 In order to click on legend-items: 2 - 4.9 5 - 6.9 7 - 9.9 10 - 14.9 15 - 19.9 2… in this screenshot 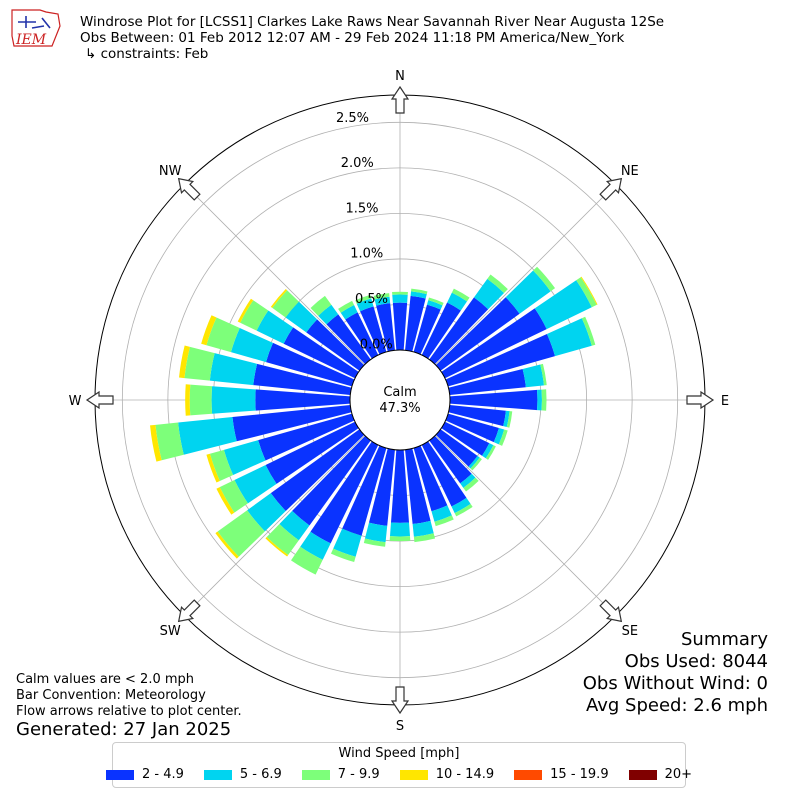, I will do `click(398, 774)`.